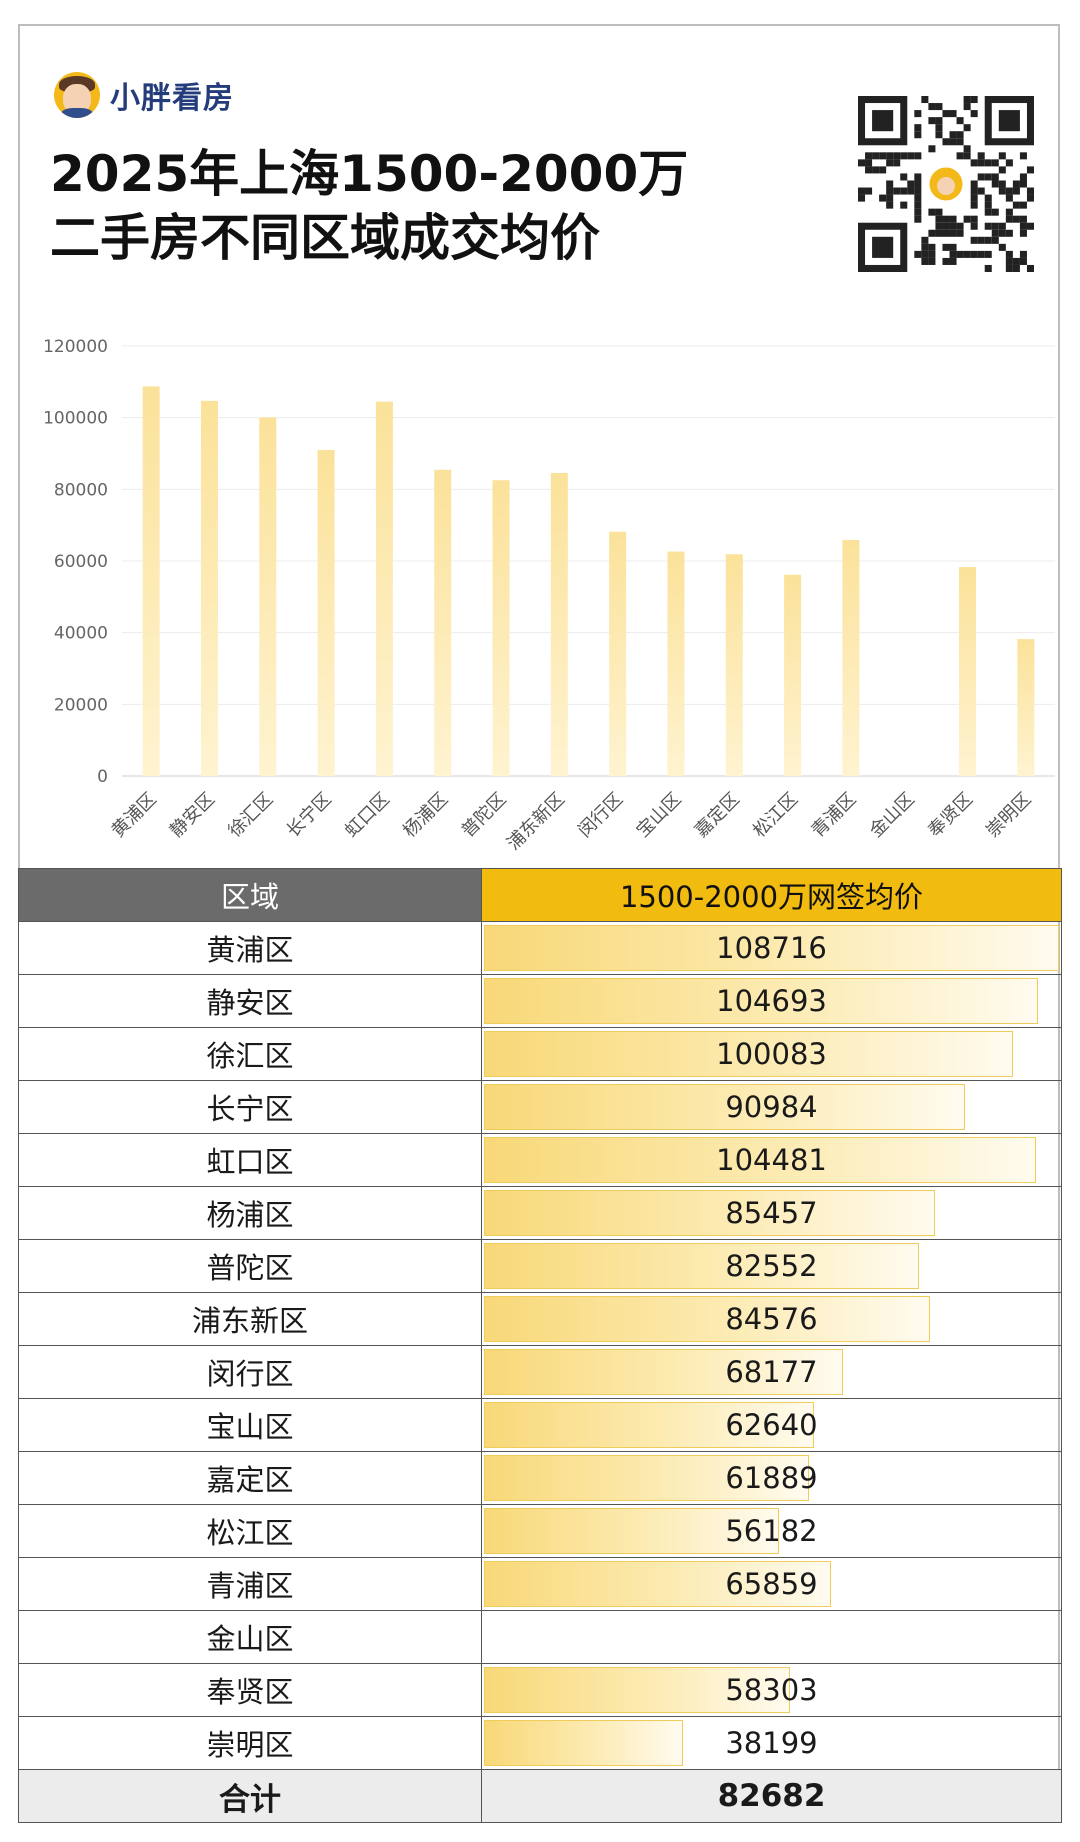  What do you see at coordinates (309, 815) in the screenshot?
I see `x-tick-label: 长宁区` at bounding box center [309, 815].